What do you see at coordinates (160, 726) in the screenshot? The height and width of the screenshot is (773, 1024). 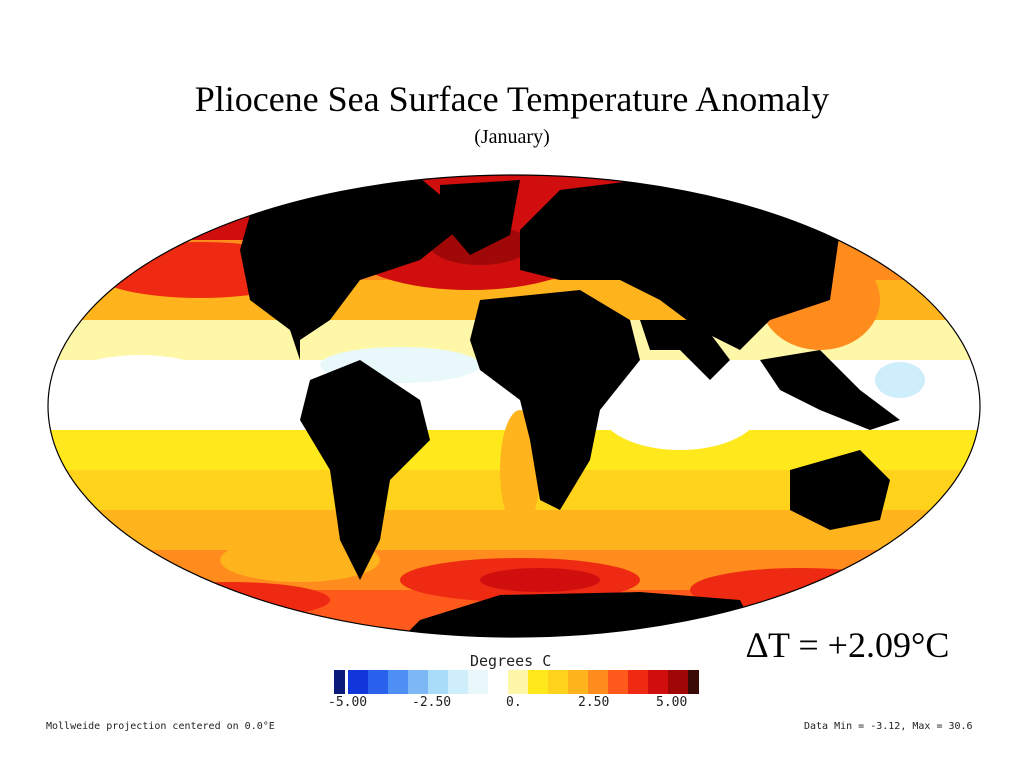 I see `projection-note: Mollweide projection centered on 0.0°E` at bounding box center [160, 726].